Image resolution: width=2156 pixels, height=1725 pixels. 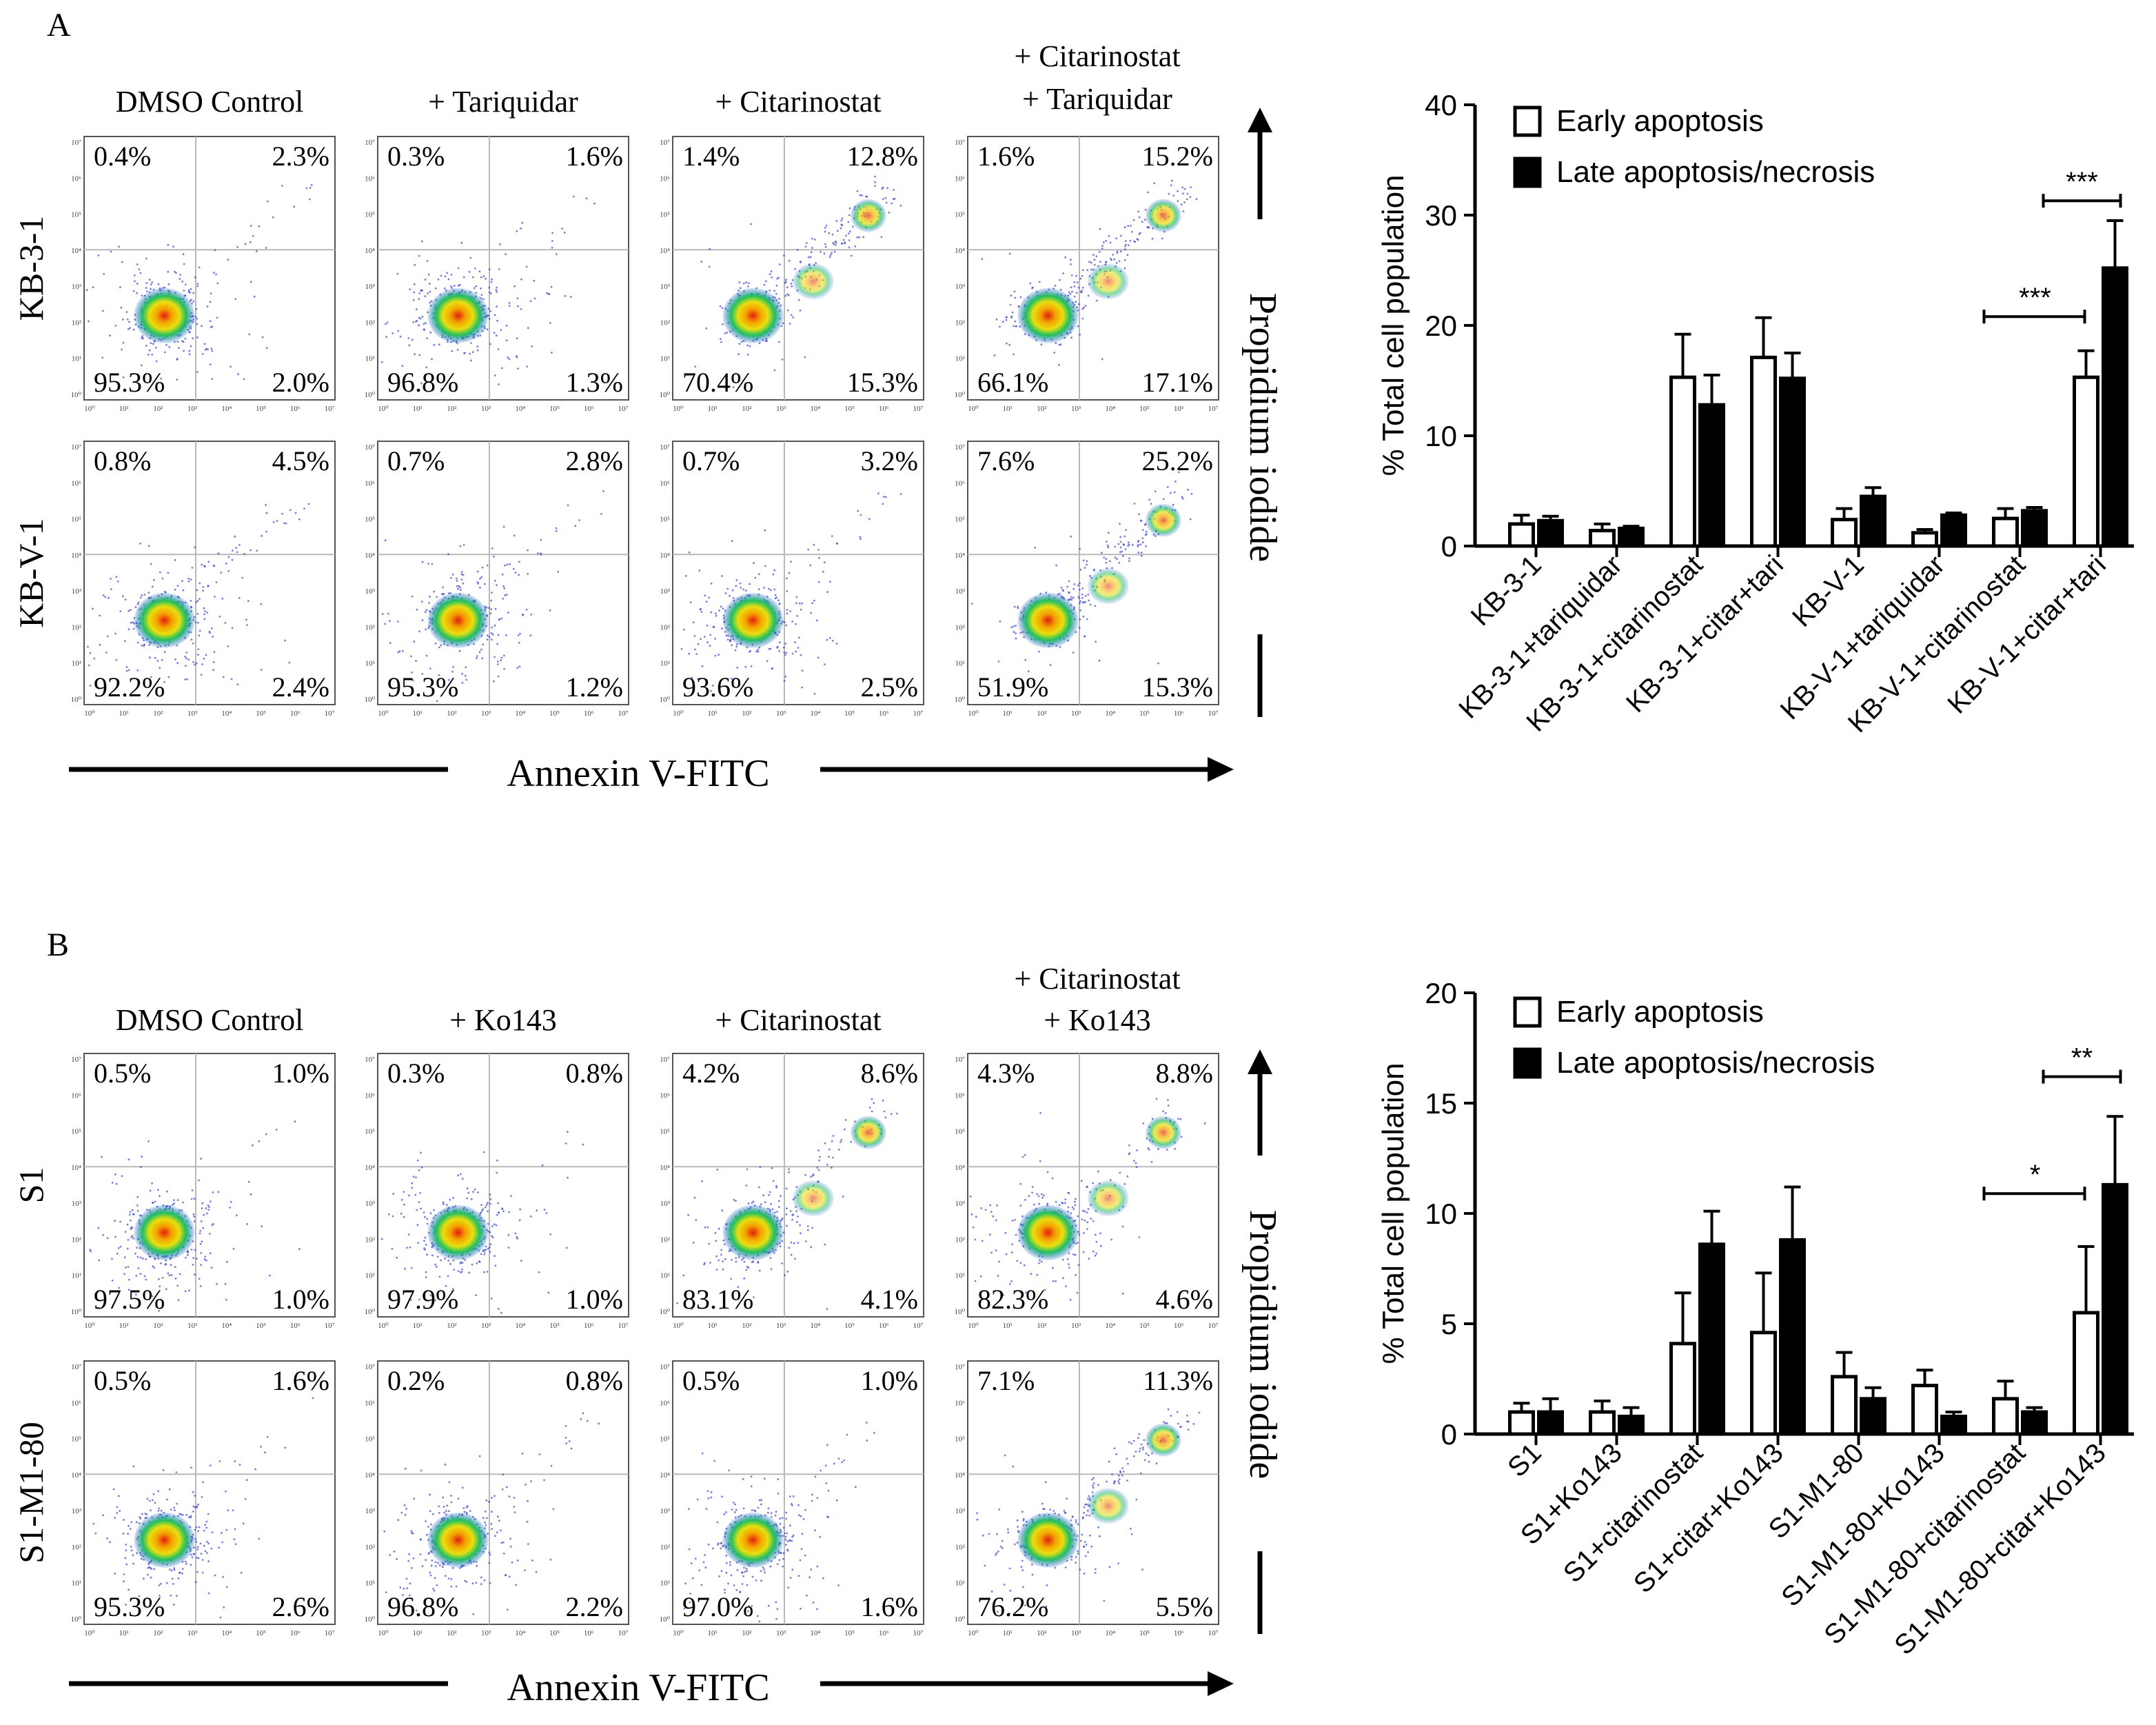 I want to click on quadrant-ur: 15.2%, so click(x=1177, y=156).